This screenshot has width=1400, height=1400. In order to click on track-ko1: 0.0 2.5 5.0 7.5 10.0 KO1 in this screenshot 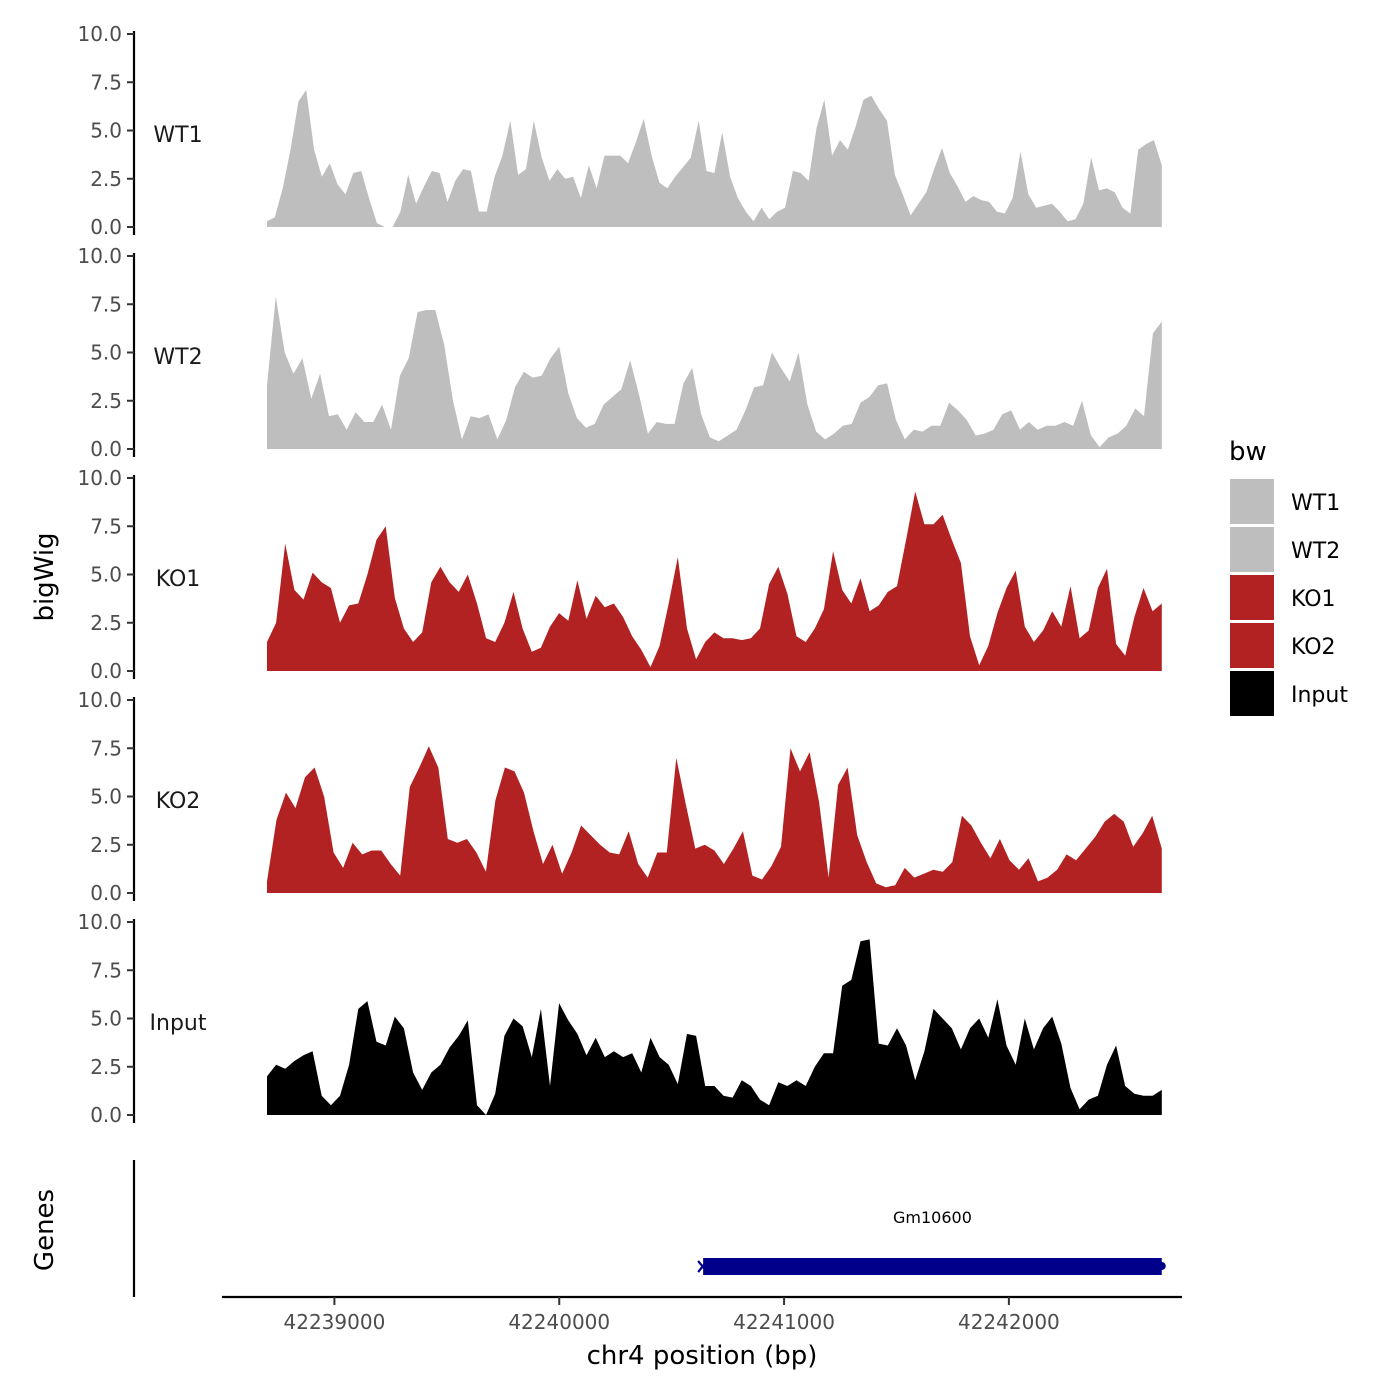, I will do `click(619, 574)`.